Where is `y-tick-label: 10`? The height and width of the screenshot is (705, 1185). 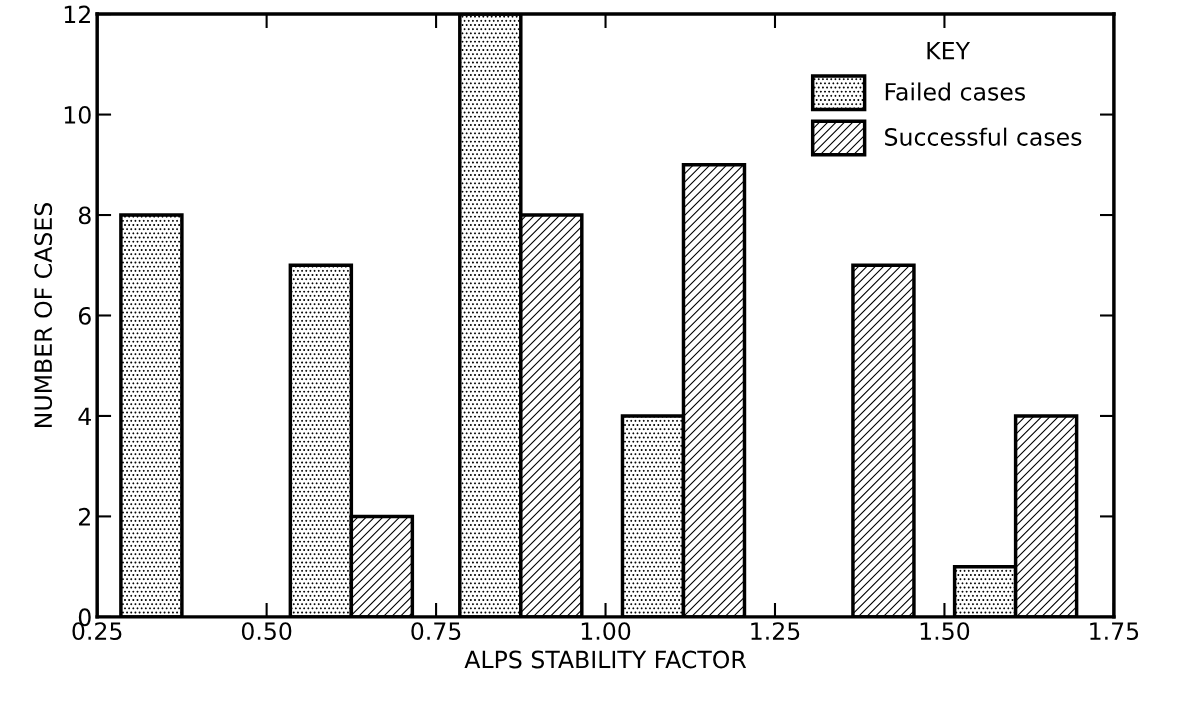 y-tick-label: 10 is located at coordinates (77, 115).